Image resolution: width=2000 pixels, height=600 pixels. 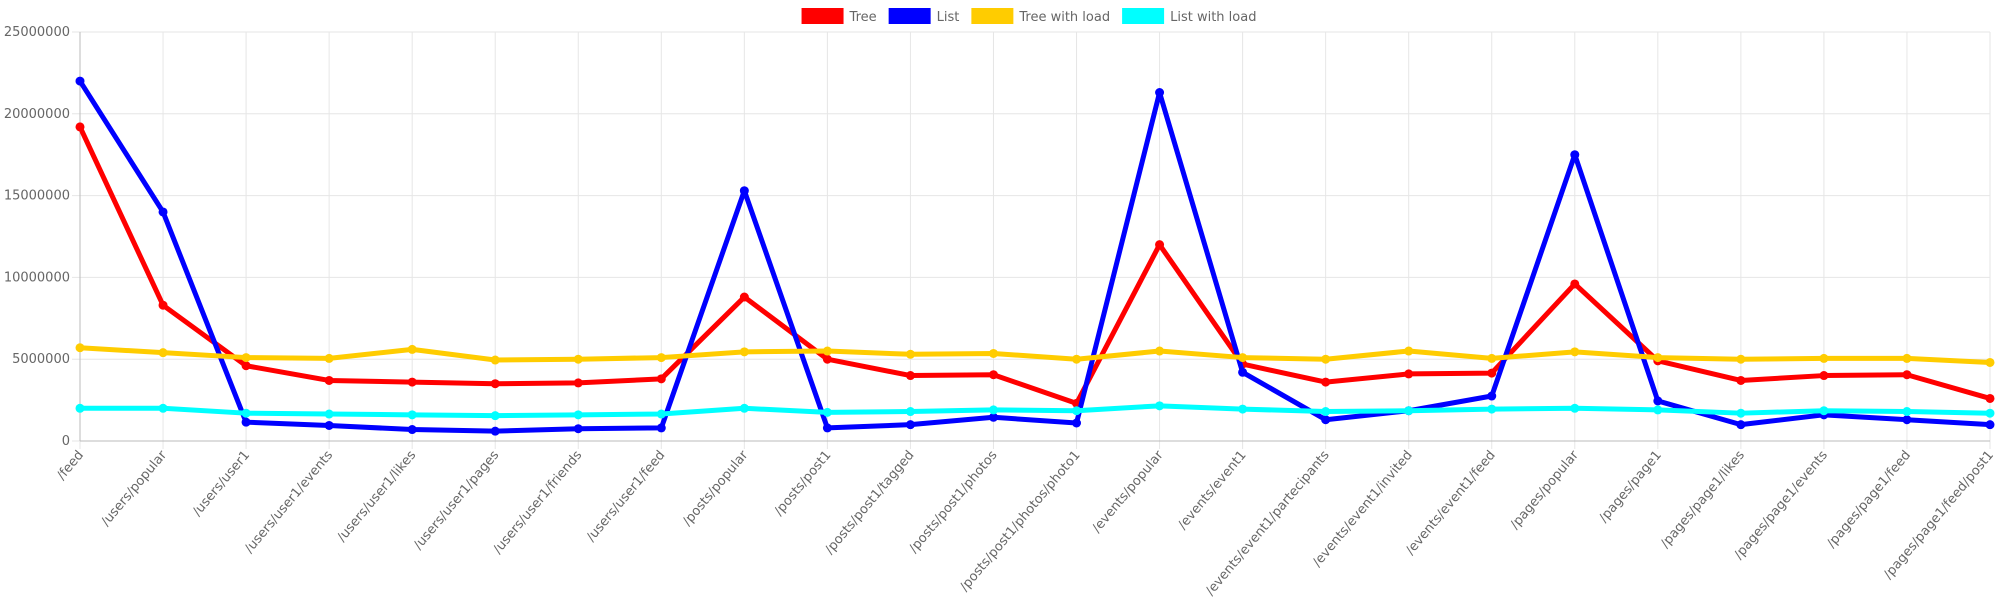 What do you see at coordinates (221, 483) in the screenshot?
I see `x-tick-label: /users/user1` at bounding box center [221, 483].